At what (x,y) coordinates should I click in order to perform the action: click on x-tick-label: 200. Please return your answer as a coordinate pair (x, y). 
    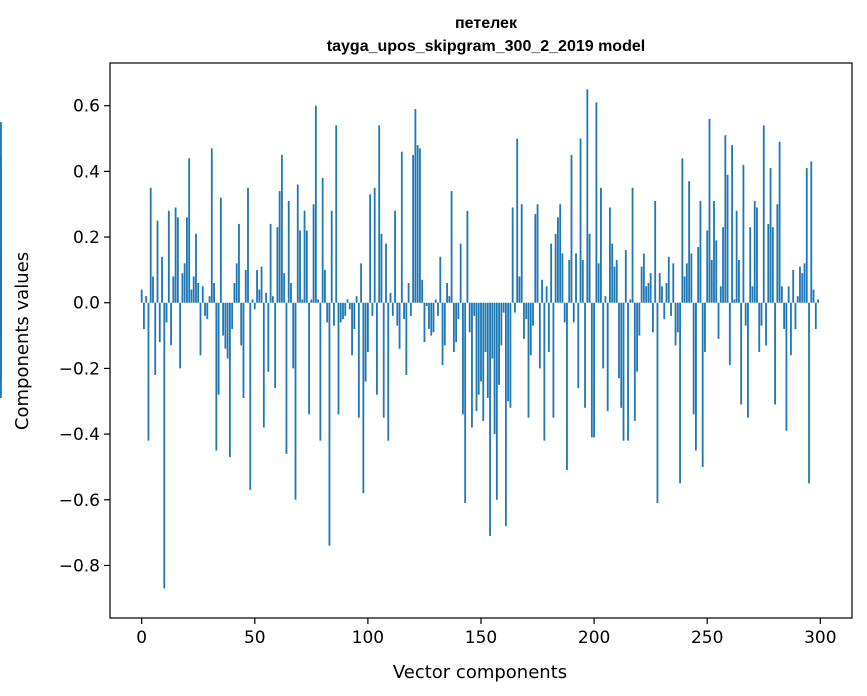
    Looking at the image, I should click on (594, 638).